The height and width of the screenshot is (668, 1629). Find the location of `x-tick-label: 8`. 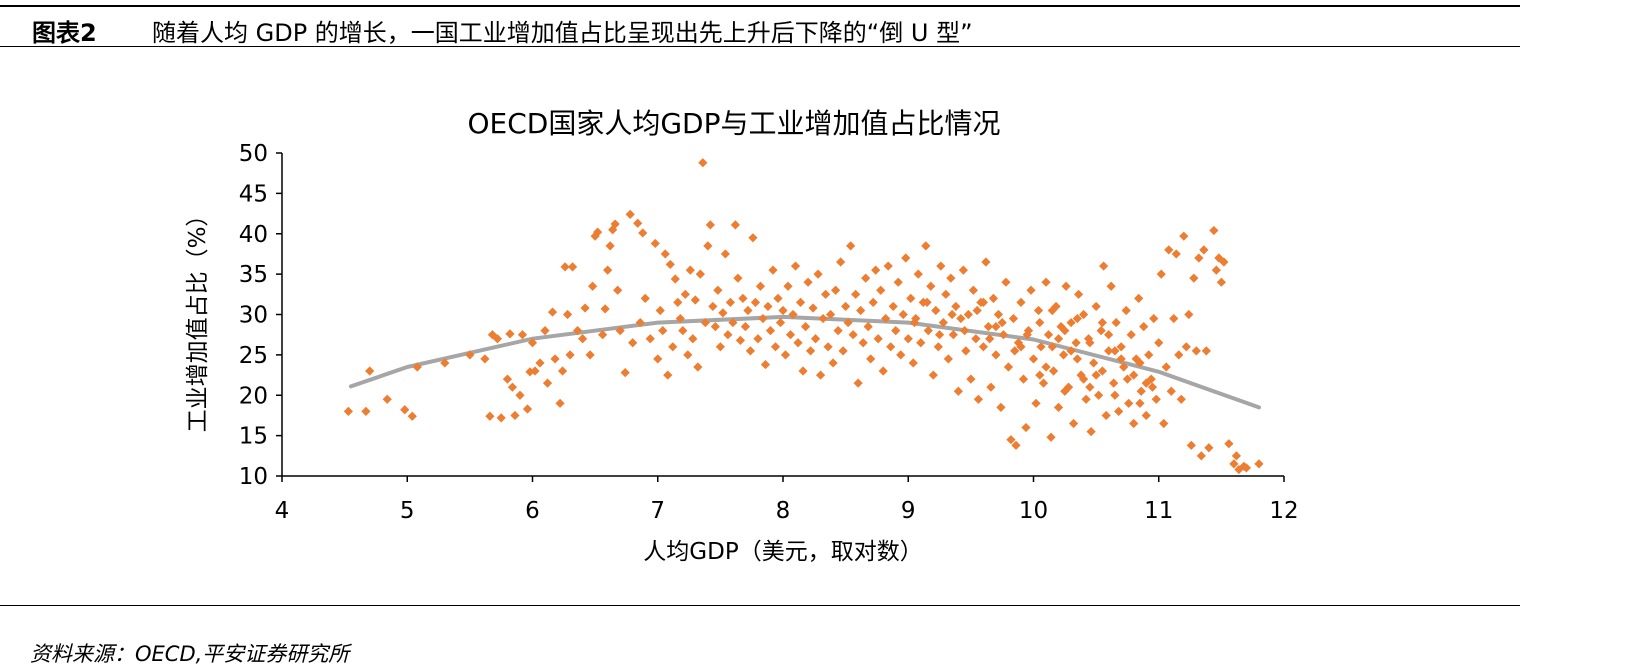

x-tick-label: 8 is located at coordinates (783, 511).